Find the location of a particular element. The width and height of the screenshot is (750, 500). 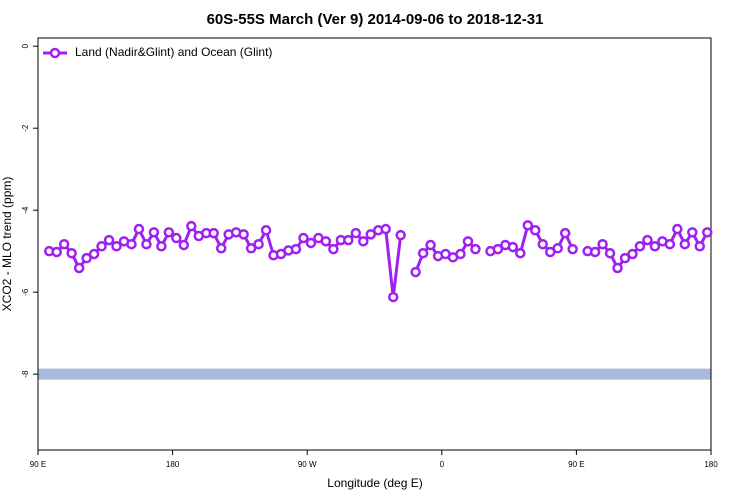

data-line is located at coordinates (379, 261).